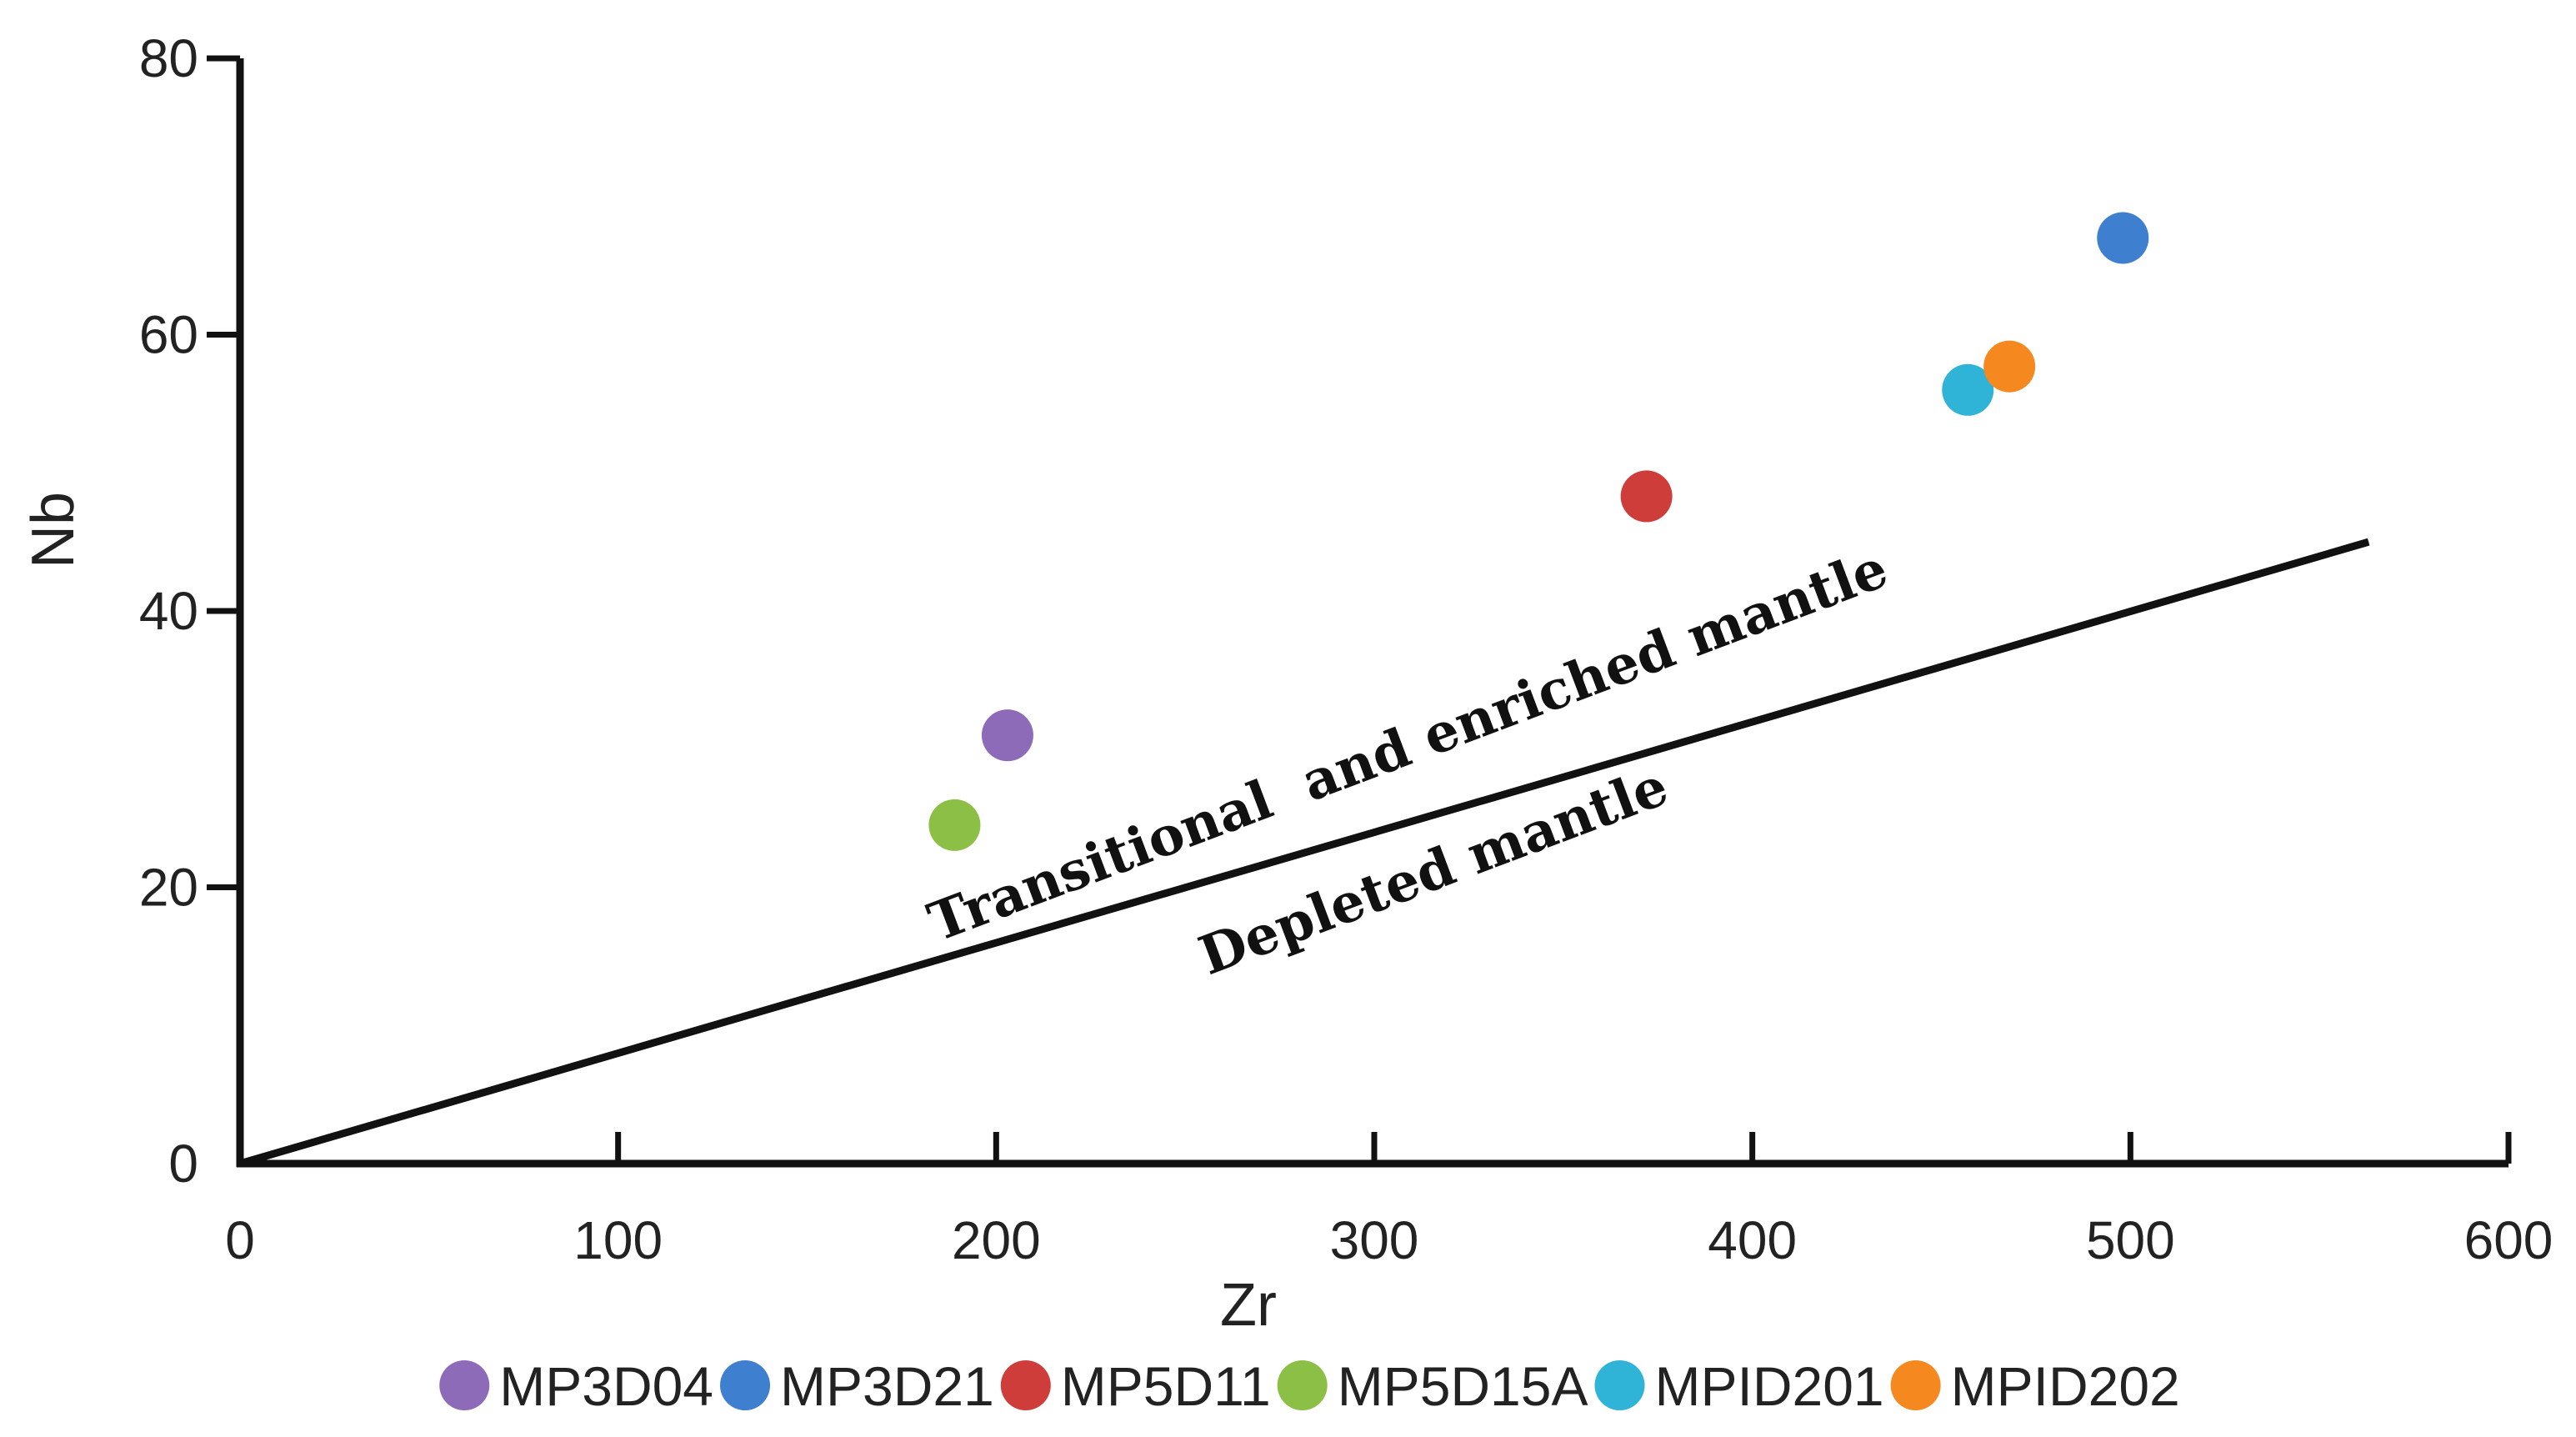  Describe the element at coordinates (465, 1385) in the screenshot. I see `legend-marker-mp3d04` at that location.